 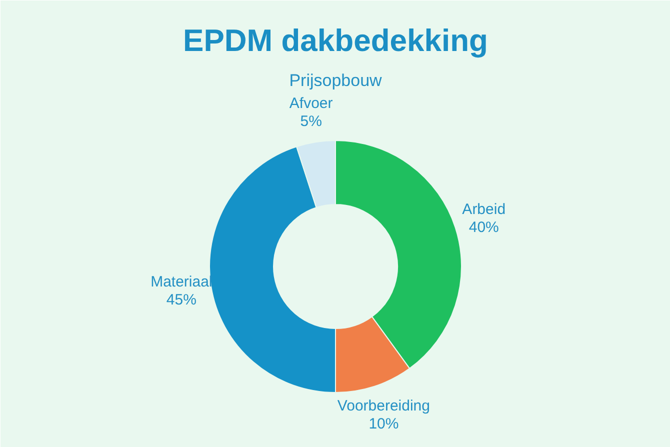 I want to click on data-label: 5%, so click(x=311, y=121).